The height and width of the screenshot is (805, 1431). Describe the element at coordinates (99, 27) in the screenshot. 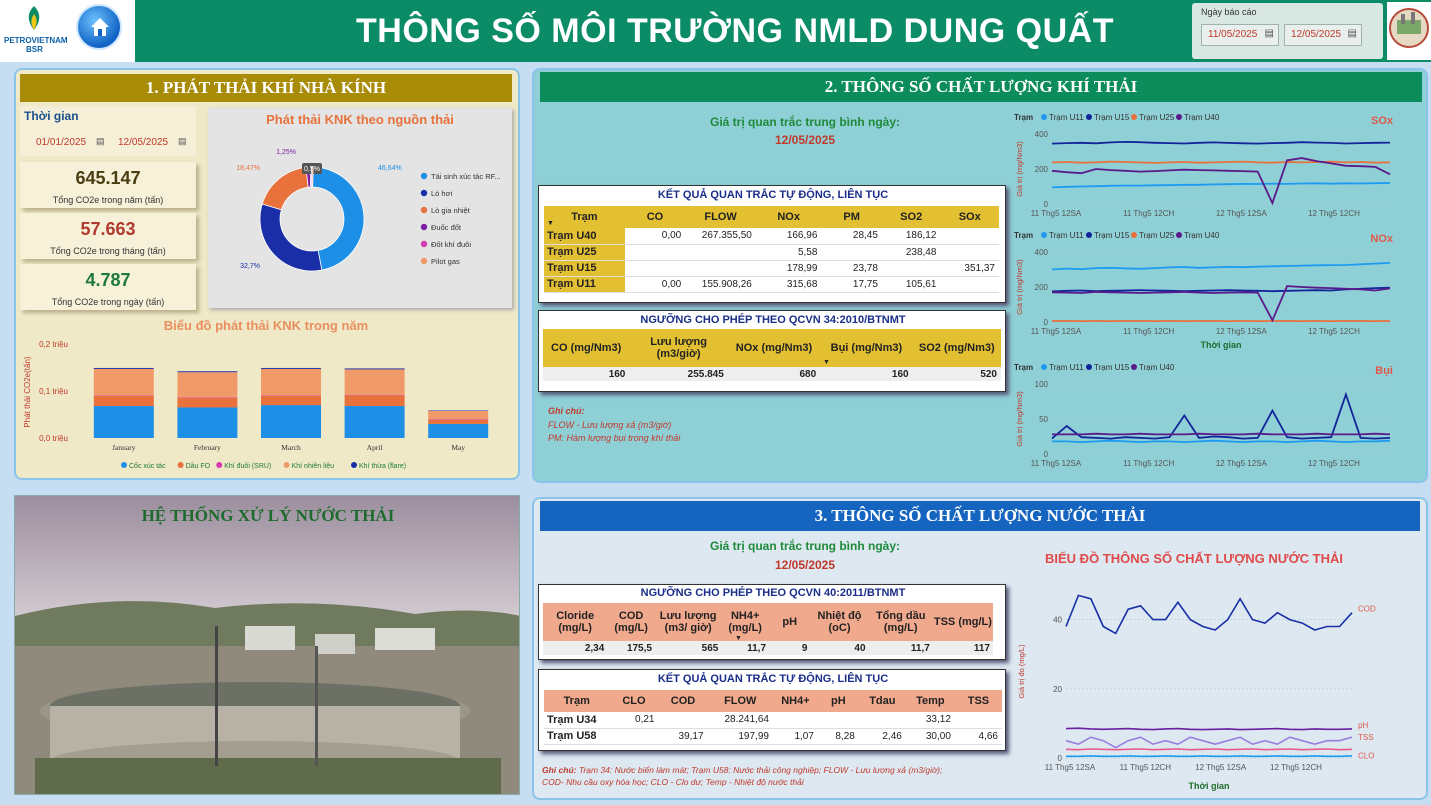

I see `home-button` at that location.